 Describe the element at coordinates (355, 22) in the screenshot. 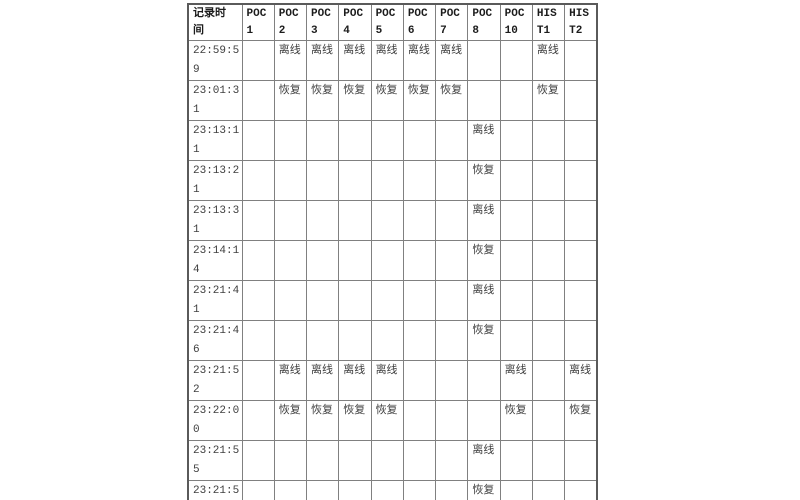

I see `column-header-poc4: POC 4` at that location.